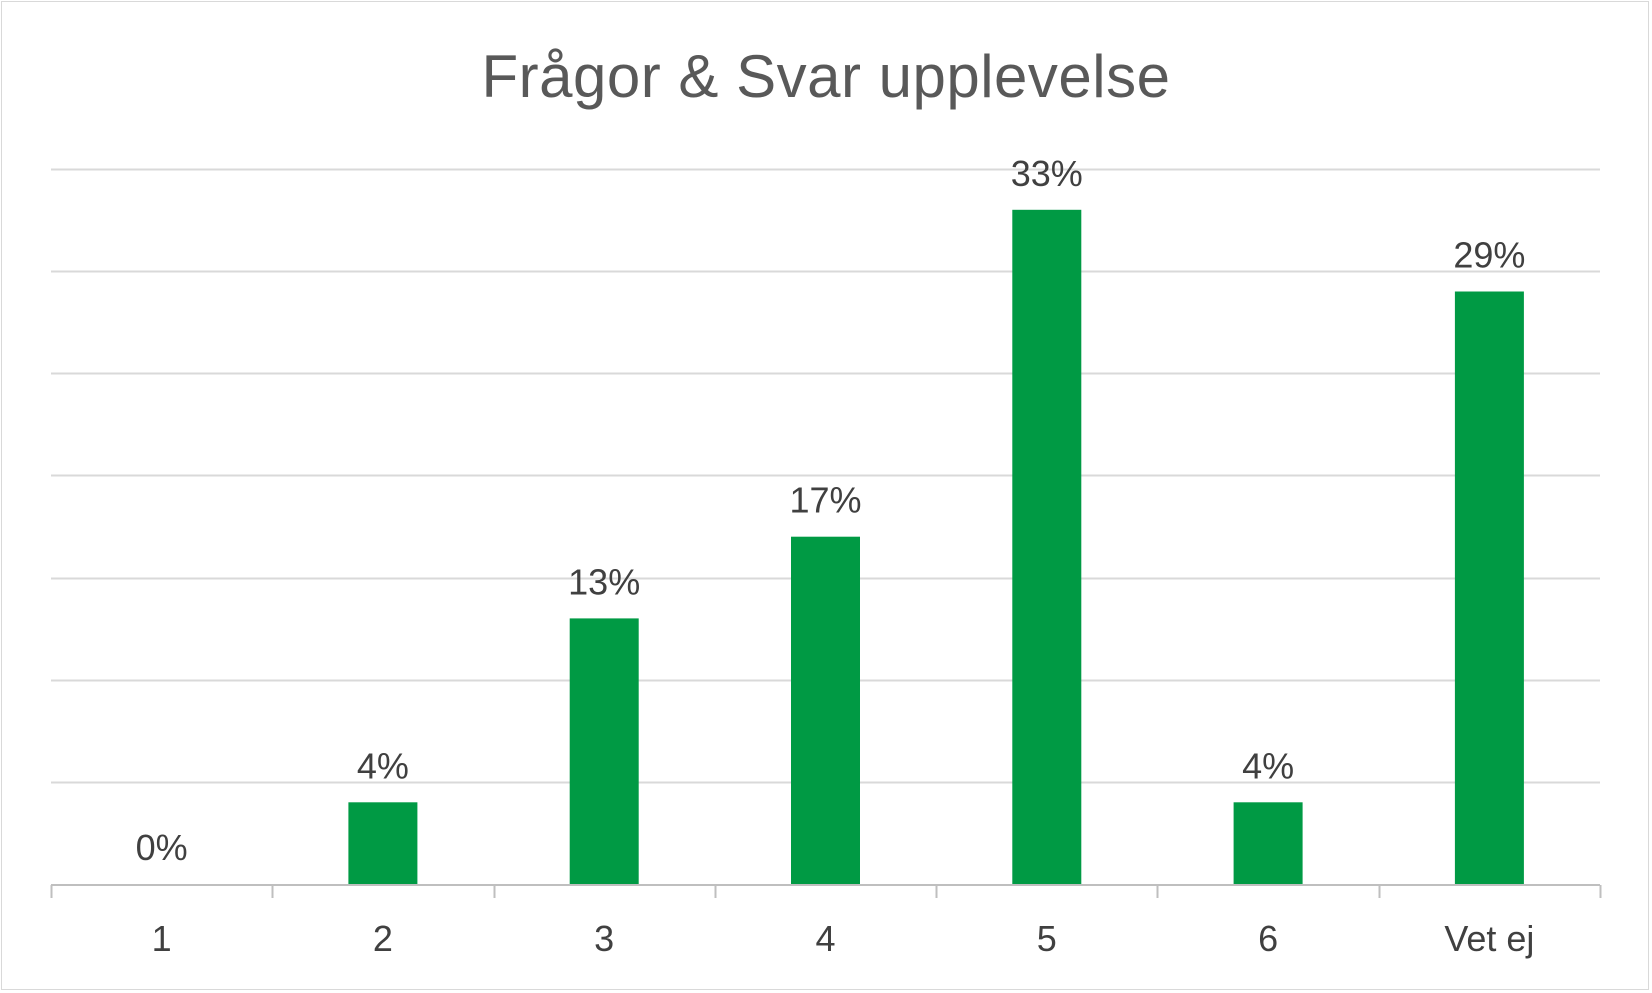 The width and height of the screenshot is (1652, 993). What do you see at coordinates (826, 891) in the screenshot?
I see `x-axis` at bounding box center [826, 891].